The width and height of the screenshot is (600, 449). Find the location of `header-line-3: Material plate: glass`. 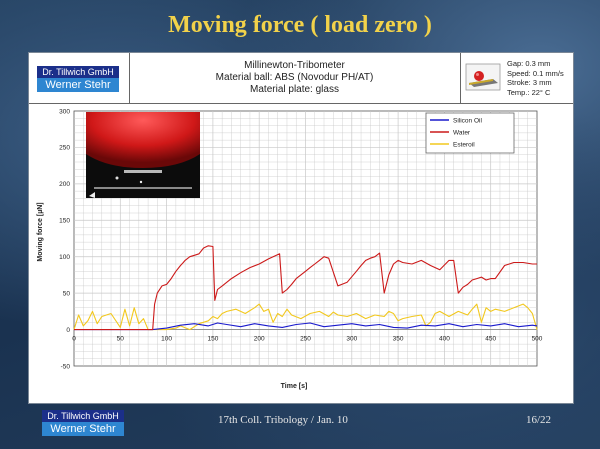

header-line-3: Material plate: glass is located at coordinates (294, 89).